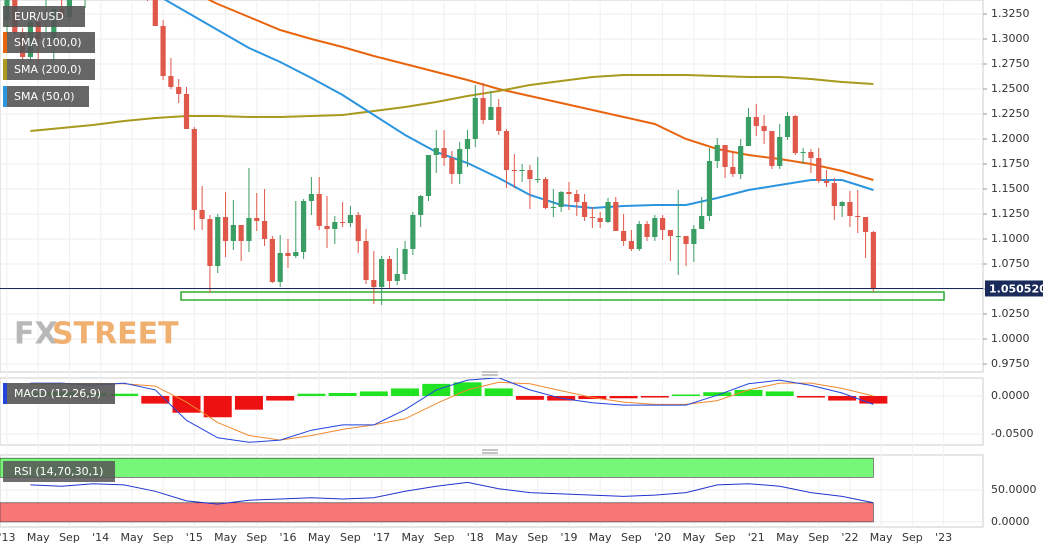  I want to click on panel-handle, so click(490, 412).